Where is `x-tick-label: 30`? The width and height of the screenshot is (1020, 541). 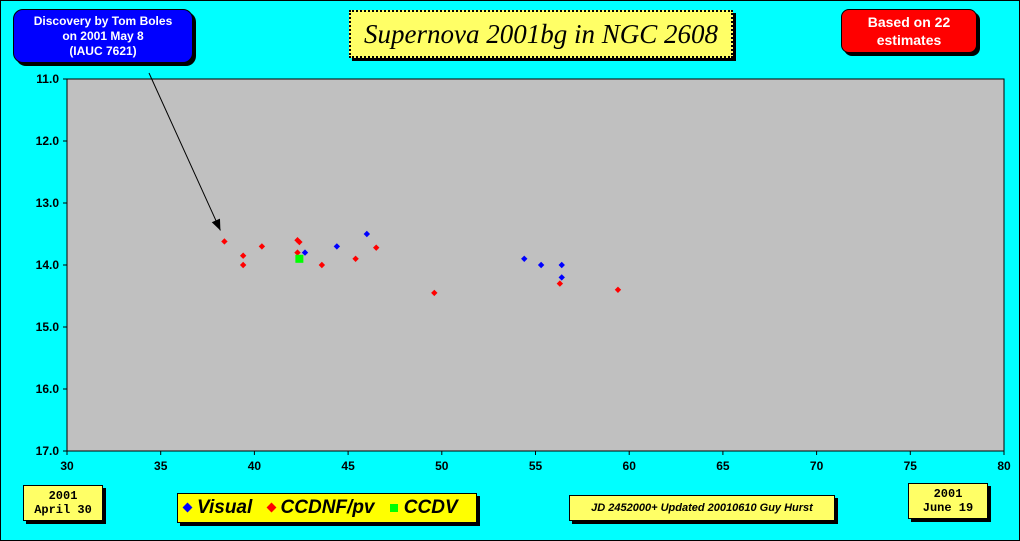 x-tick-label: 30 is located at coordinates (67, 466).